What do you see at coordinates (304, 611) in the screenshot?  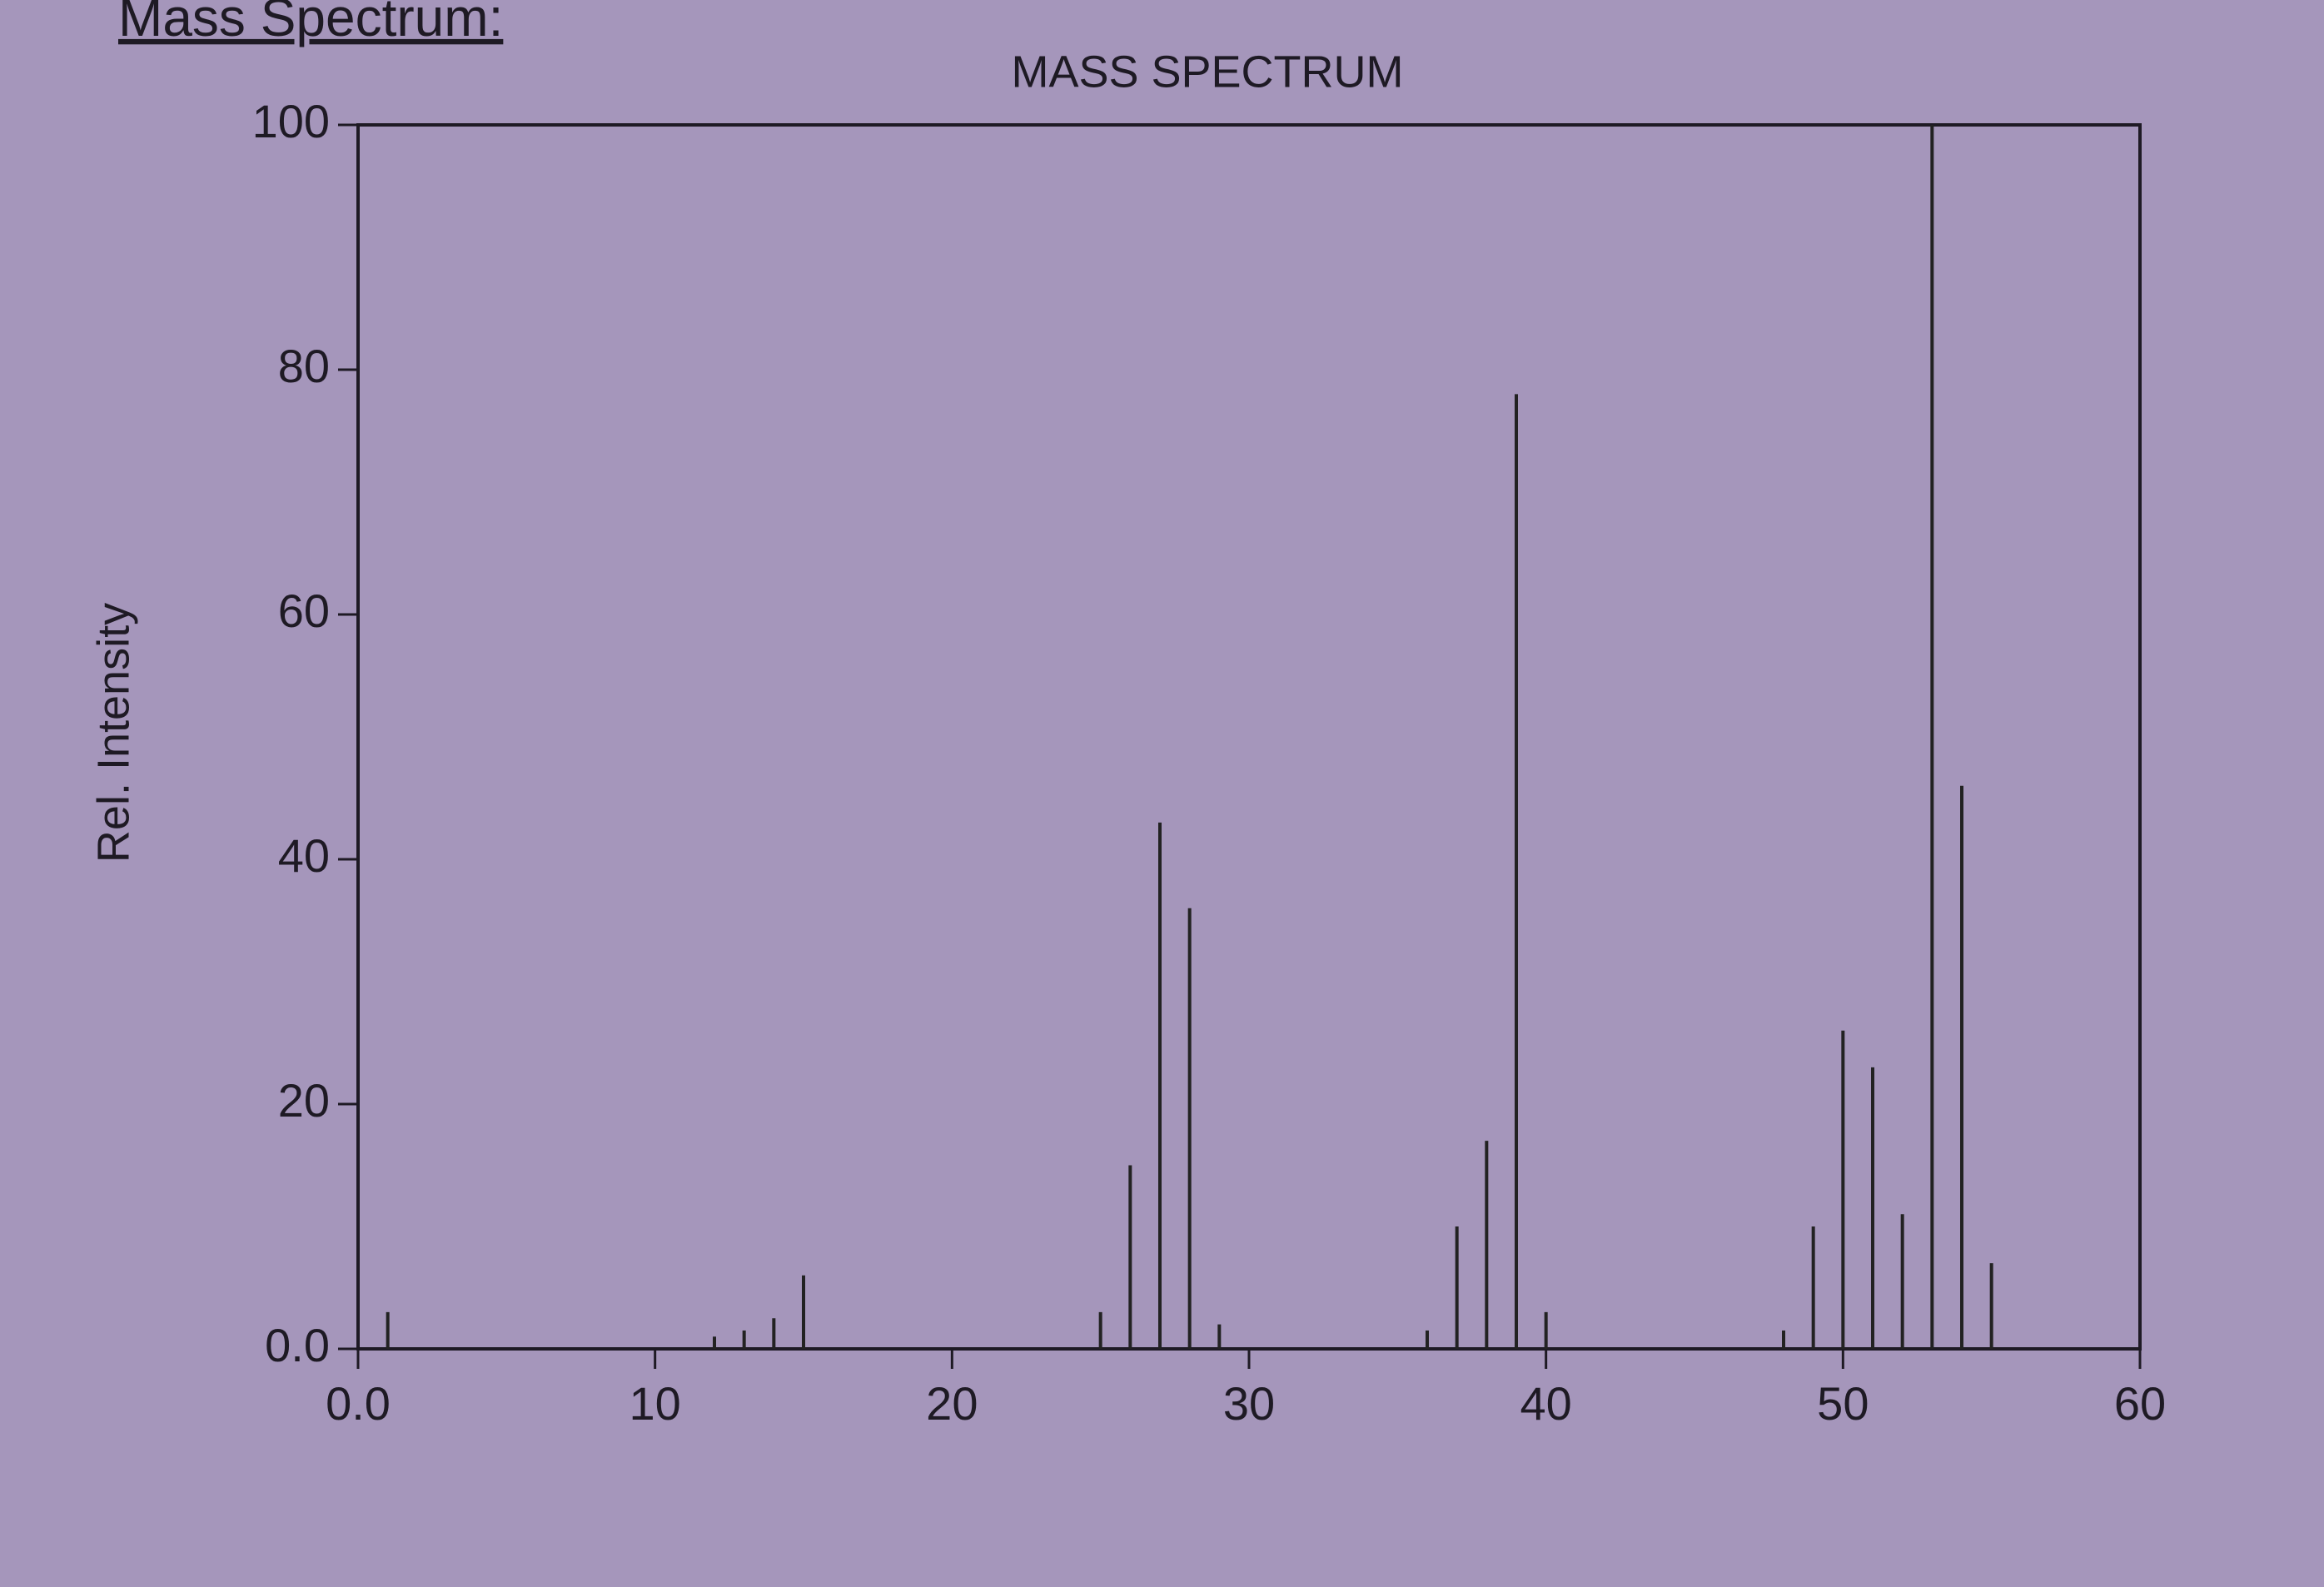 I see `y-tick-label: 60` at bounding box center [304, 611].